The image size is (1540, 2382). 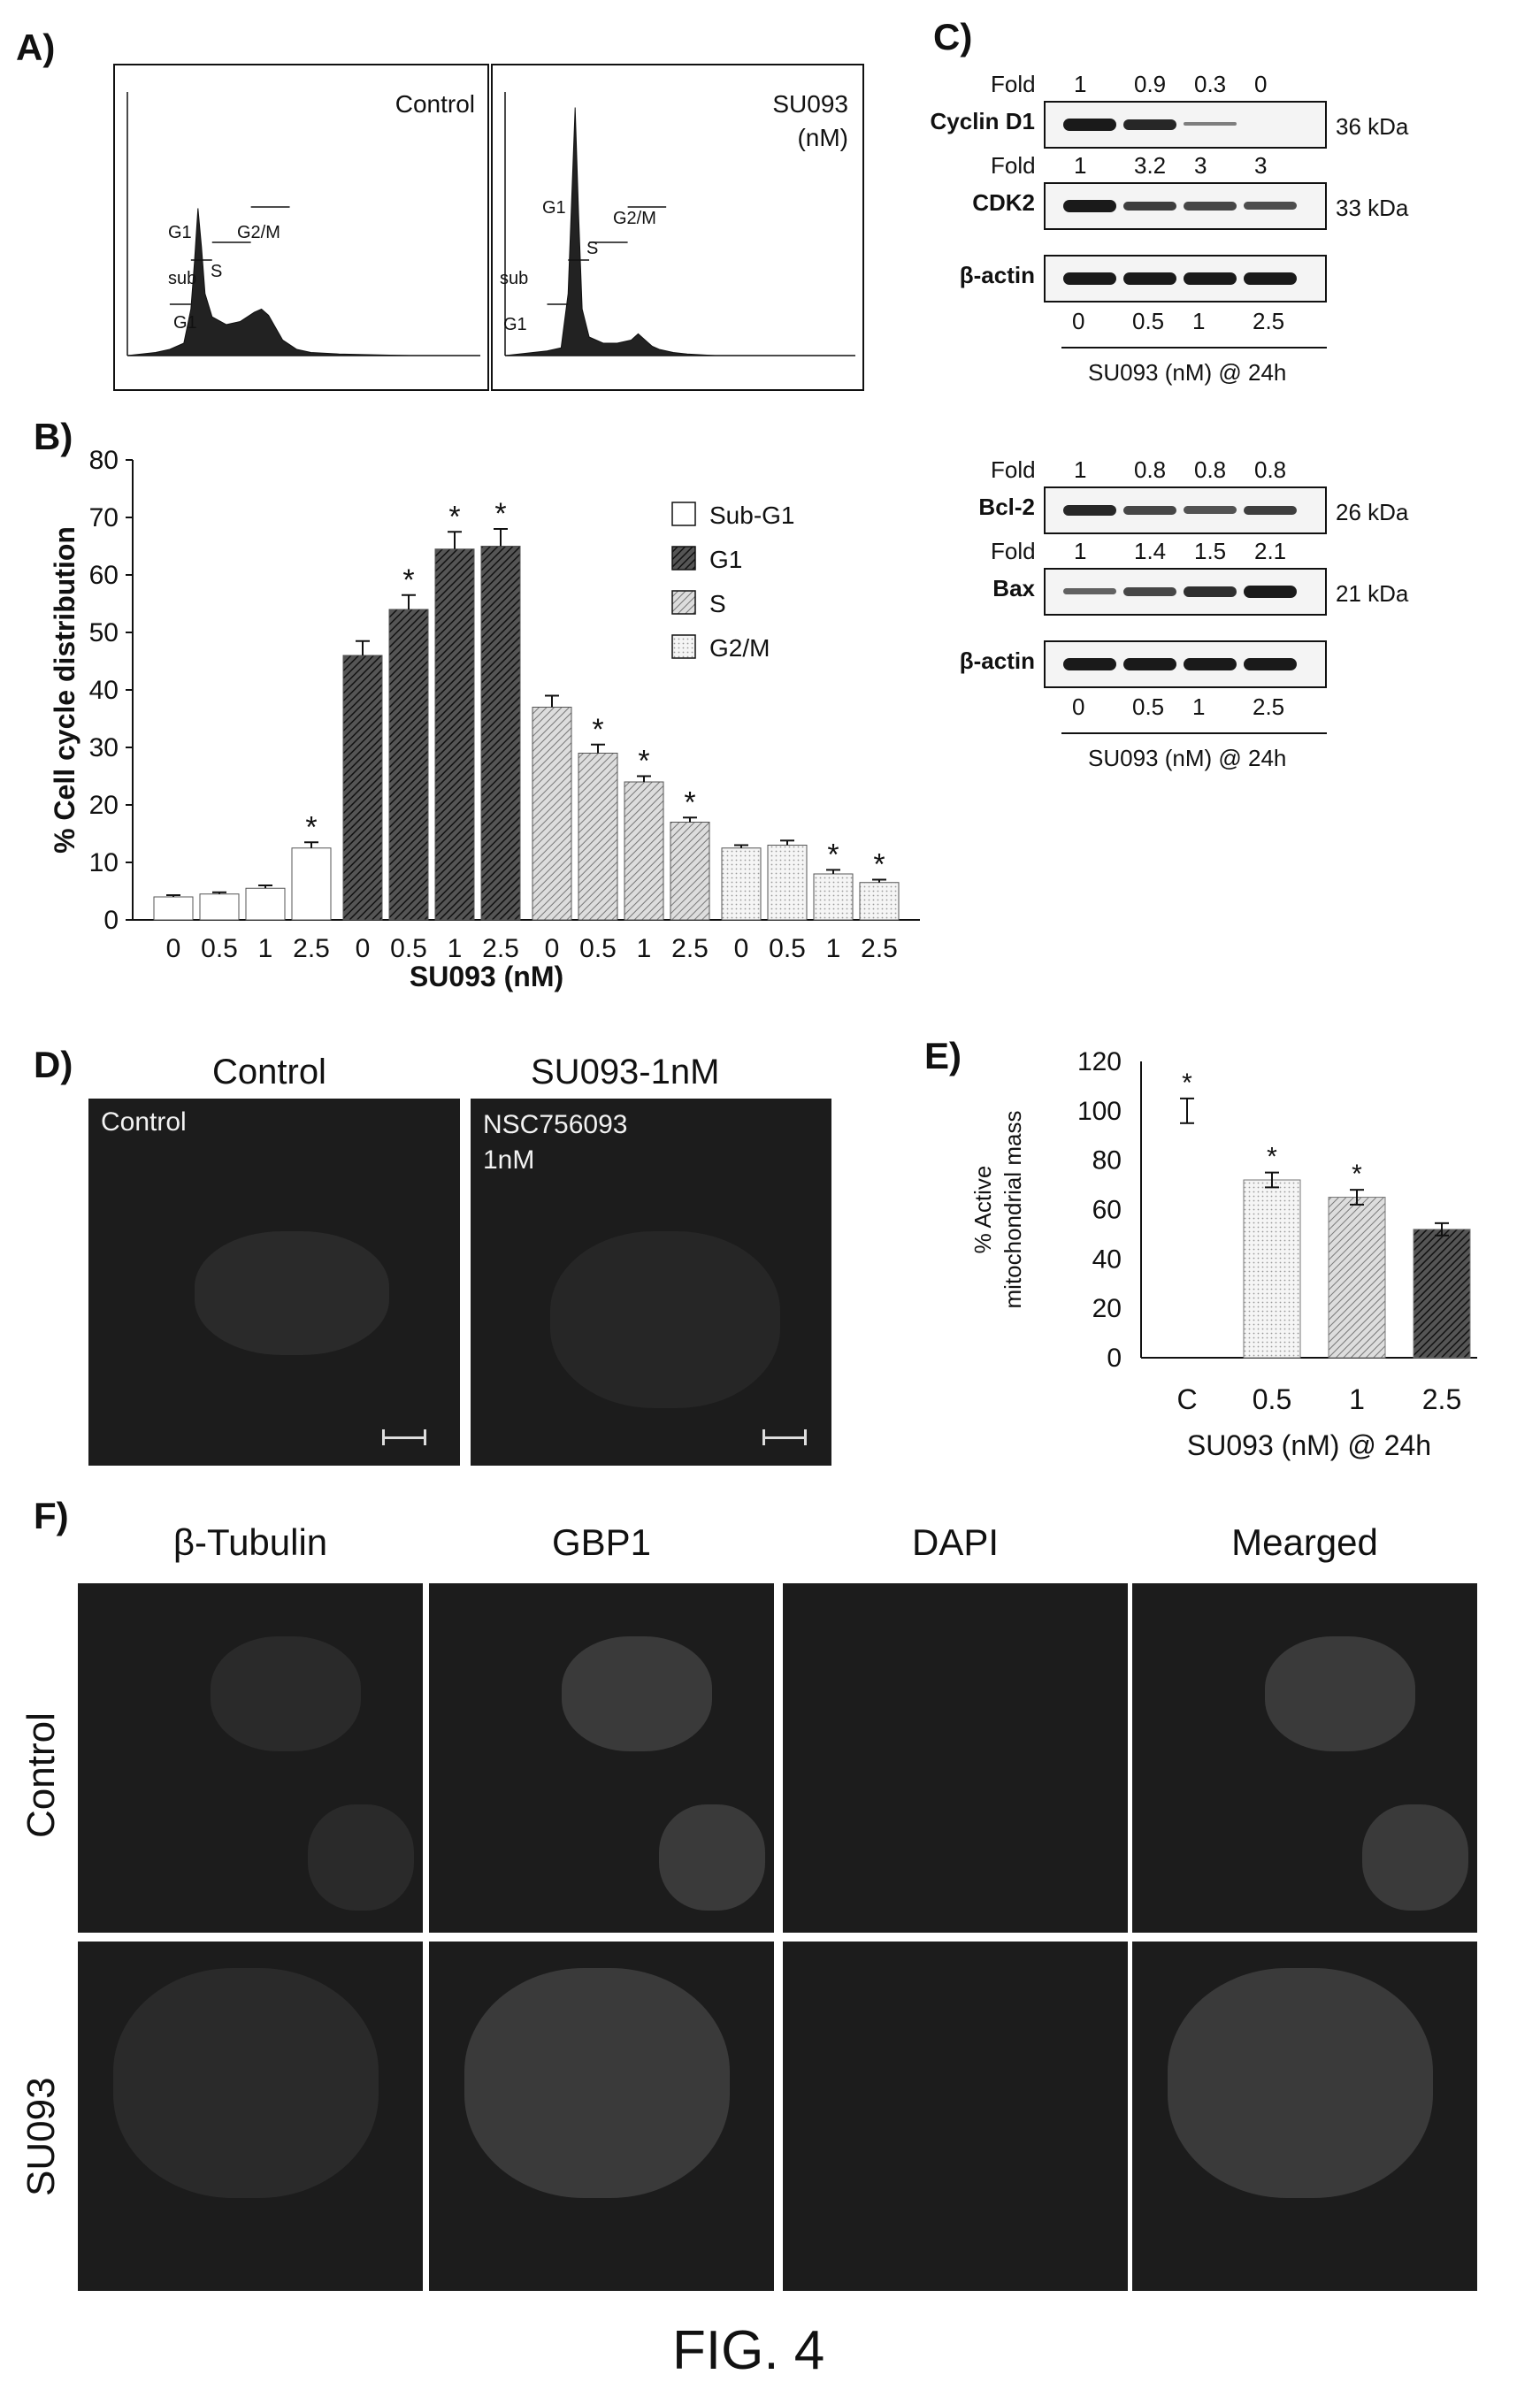 What do you see at coordinates (1187, 758) in the screenshot?
I see `dose-axis-label: SU093 (nM) @ 24h` at bounding box center [1187, 758].